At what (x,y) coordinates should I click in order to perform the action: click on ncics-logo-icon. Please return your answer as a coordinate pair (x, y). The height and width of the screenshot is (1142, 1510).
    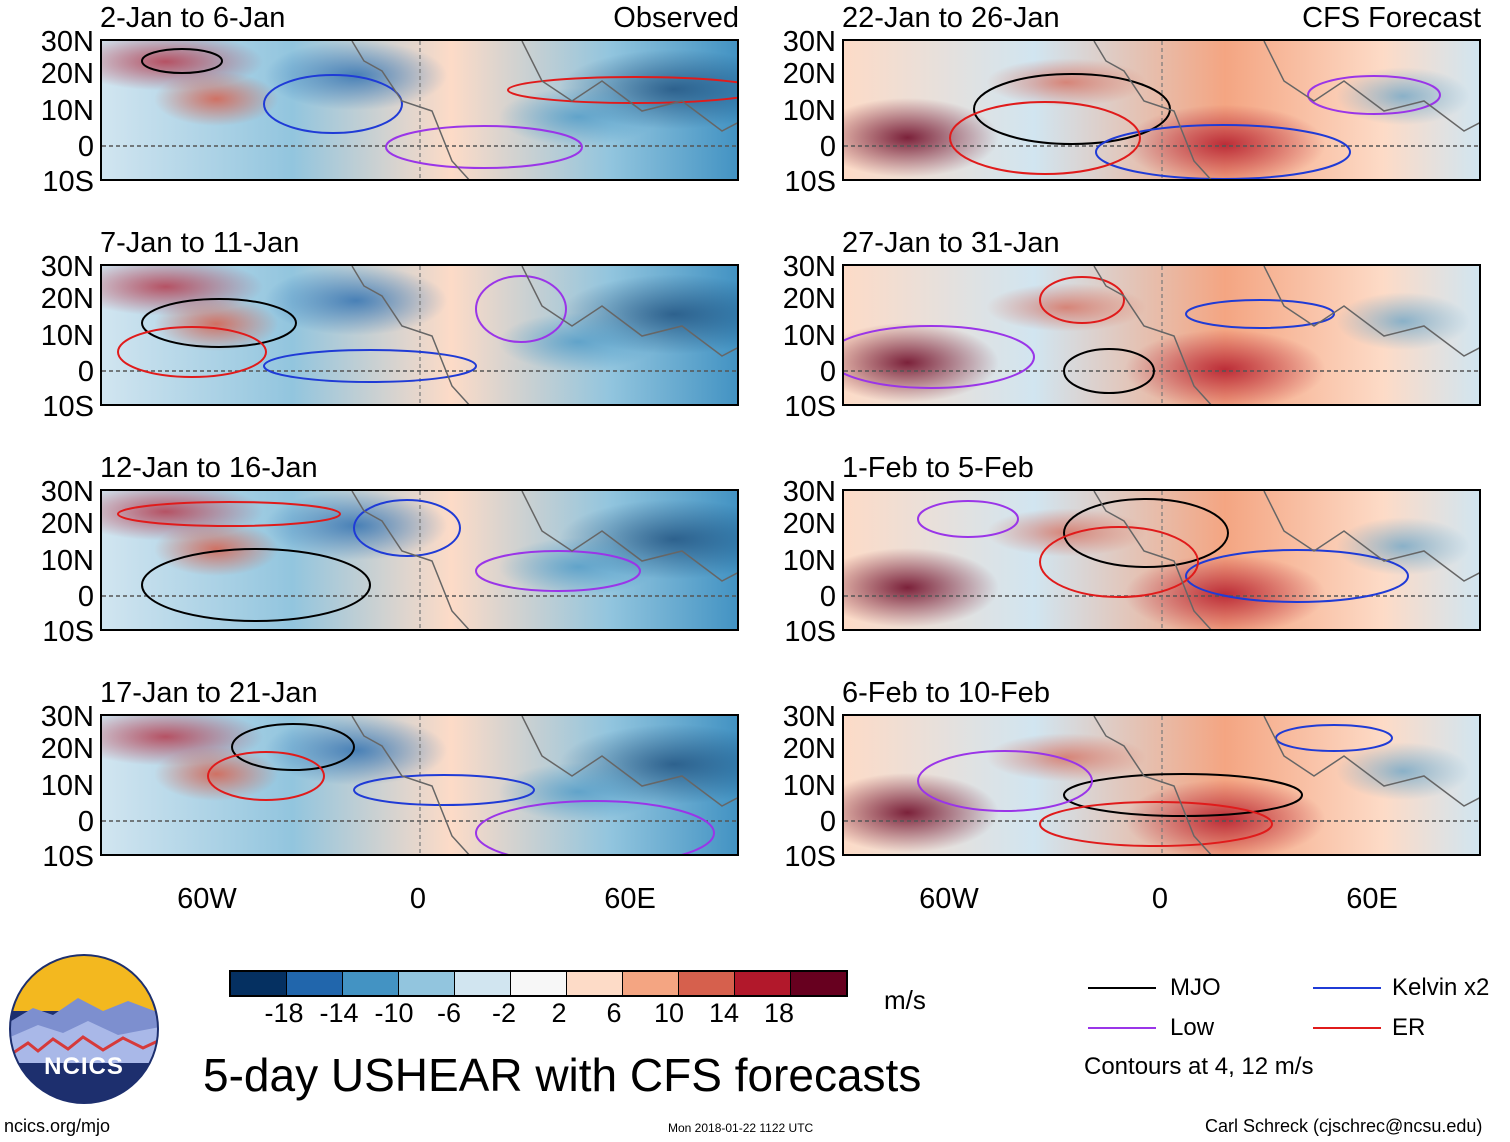
    Looking at the image, I should click on (84, 1029).